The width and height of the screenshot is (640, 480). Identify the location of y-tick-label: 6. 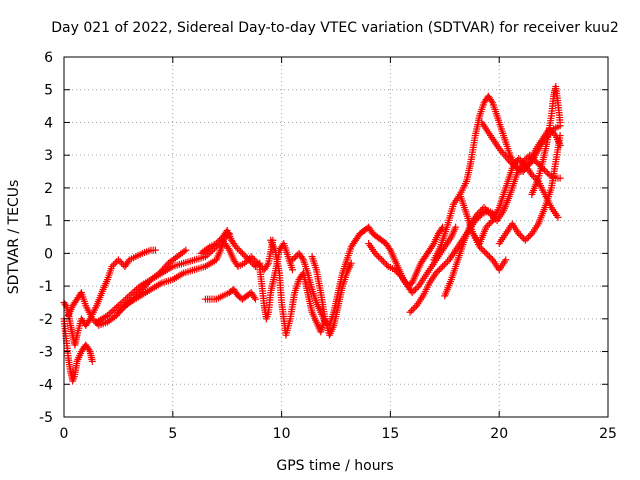
(48, 58).